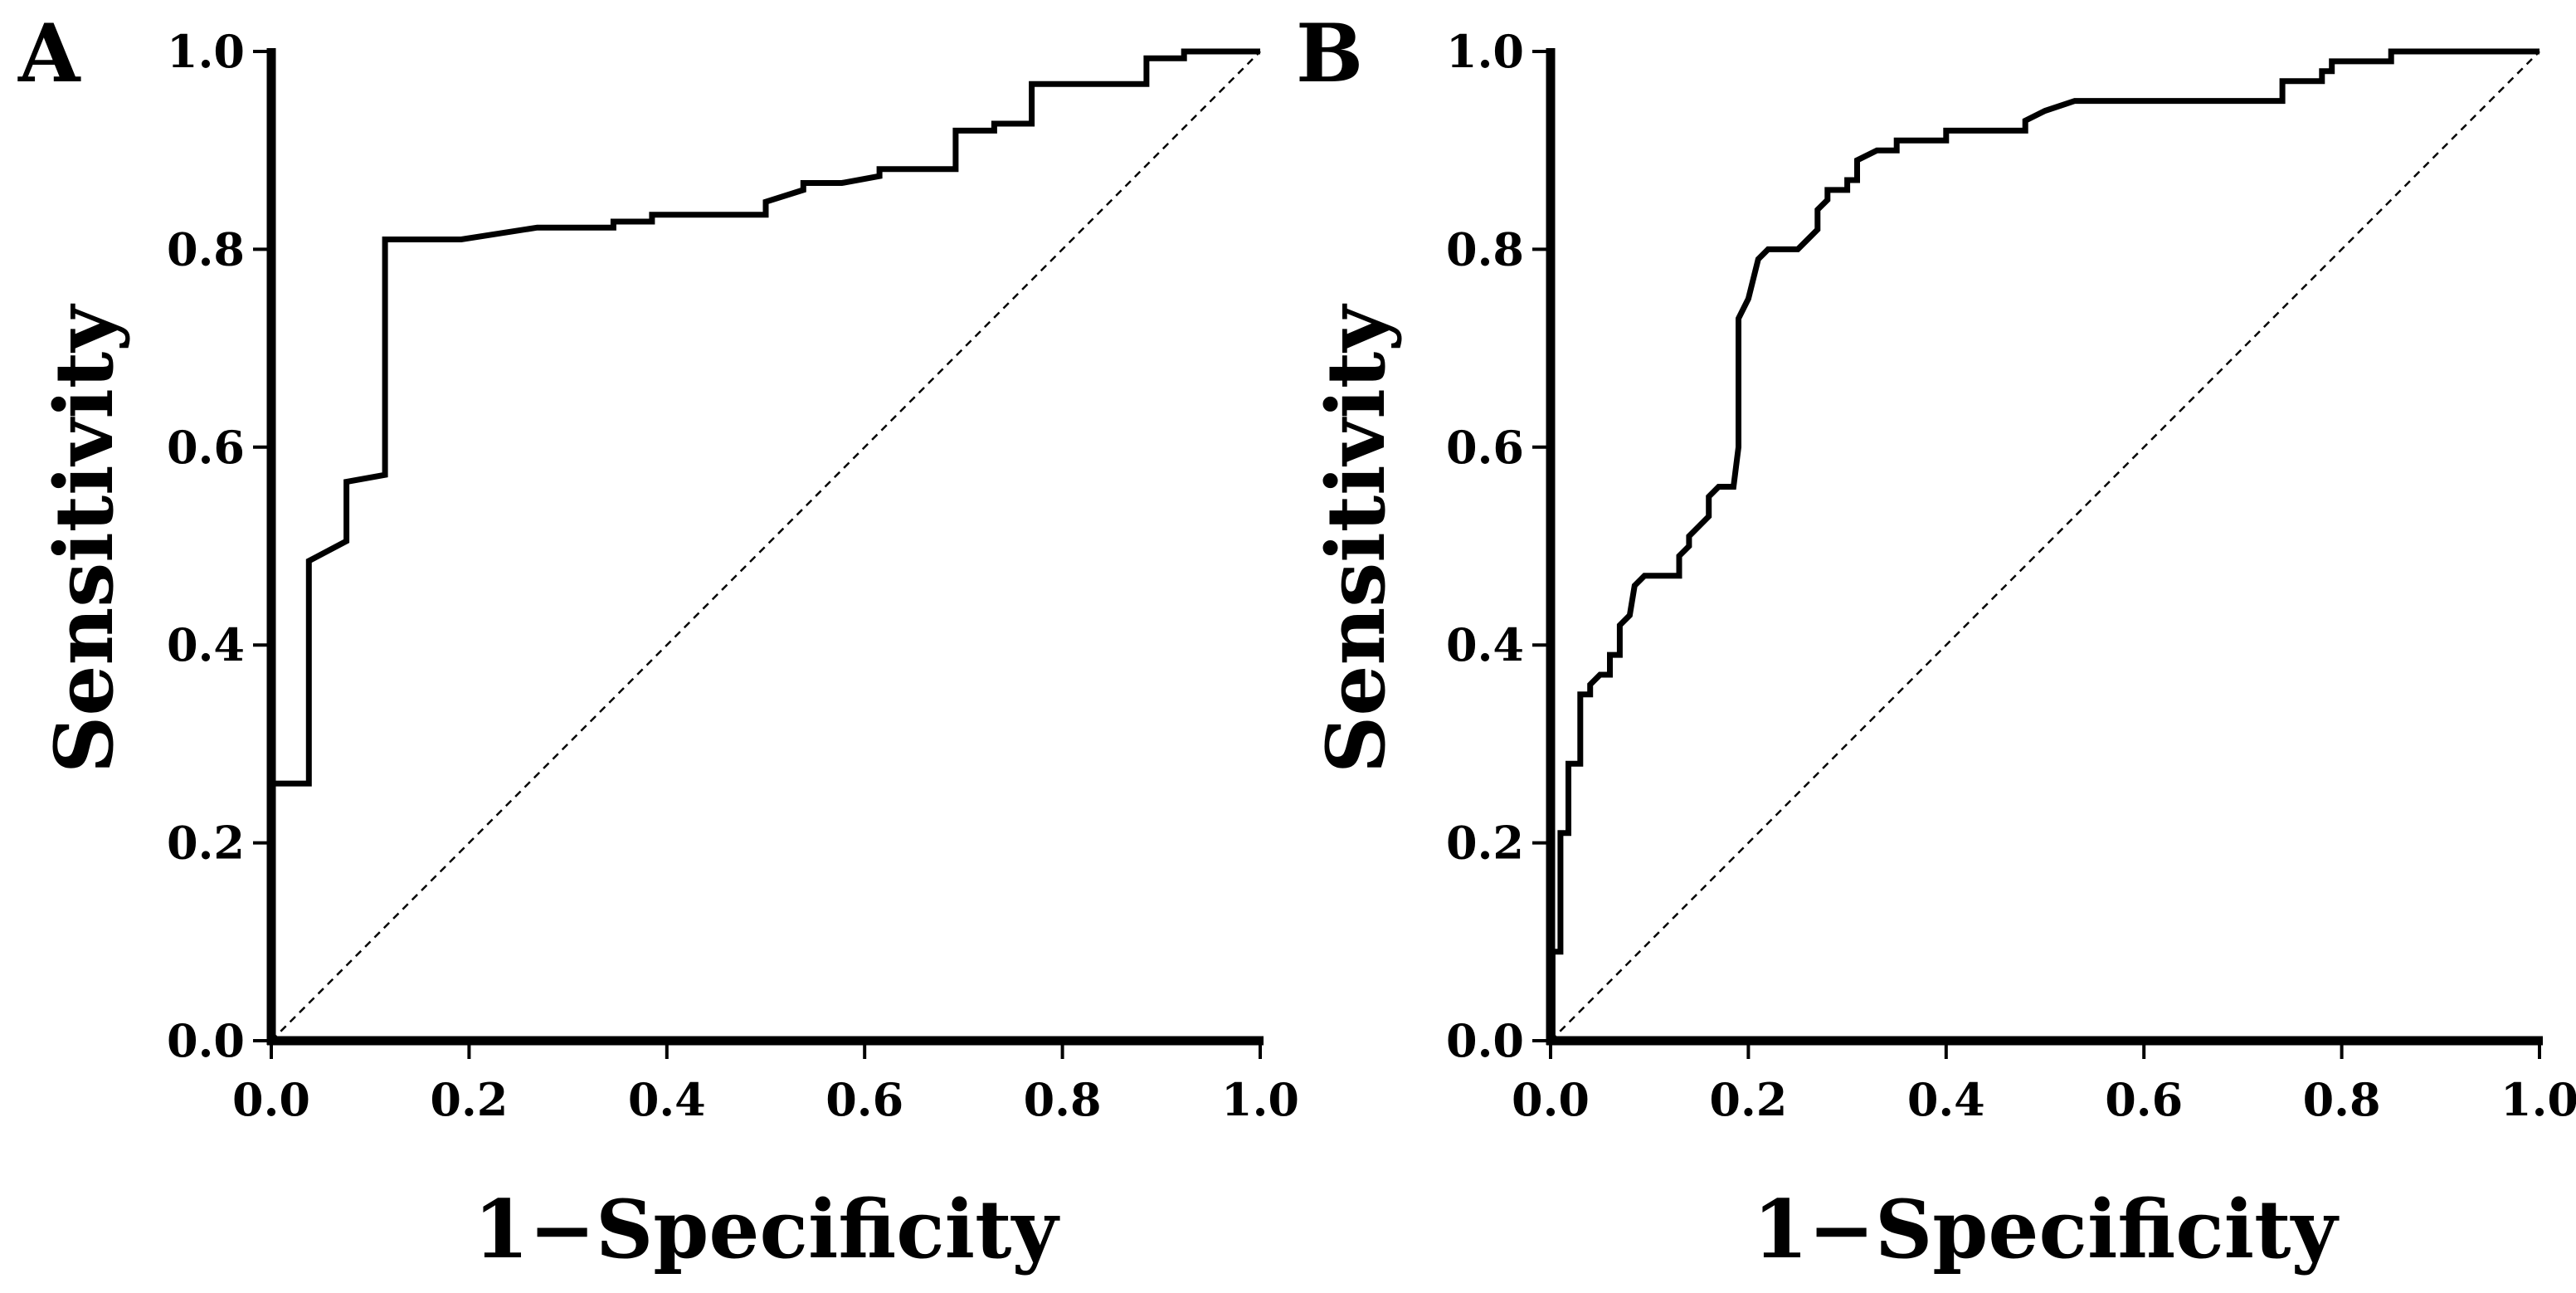 The height and width of the screenshot is (1293, 2576). What do you see at coordinates (2144, 1099) in the screenshot?
I see `panel-b-x-tick-label: 0.6` at bounding box center [2144, 1099].